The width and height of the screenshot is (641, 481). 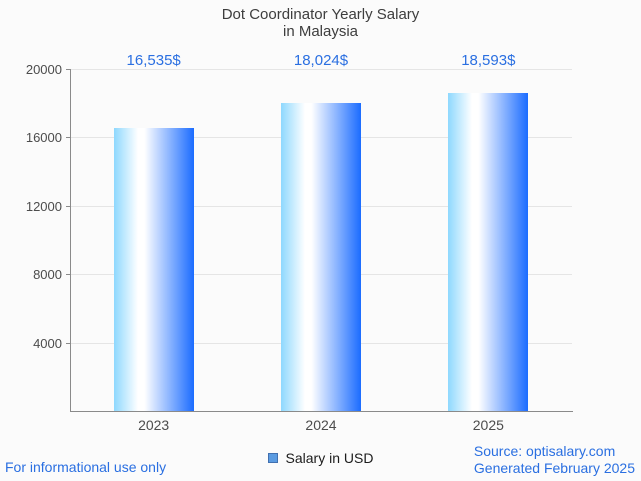 What do you see at coordinates (321, 425) in the screenshot?
I see `x-axis-label: 2024` at bounding box center [321, 425].